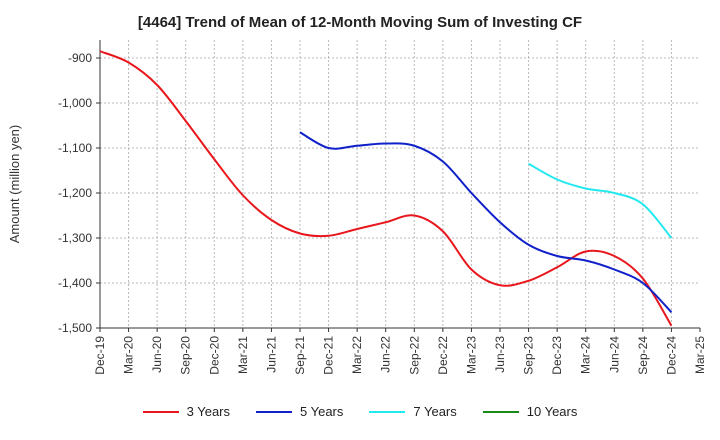 The image size is (720, 440). Describe the element at coordinates (614, 354) in the screenshot. I see `x-tick-label: Jun-24` at that location.